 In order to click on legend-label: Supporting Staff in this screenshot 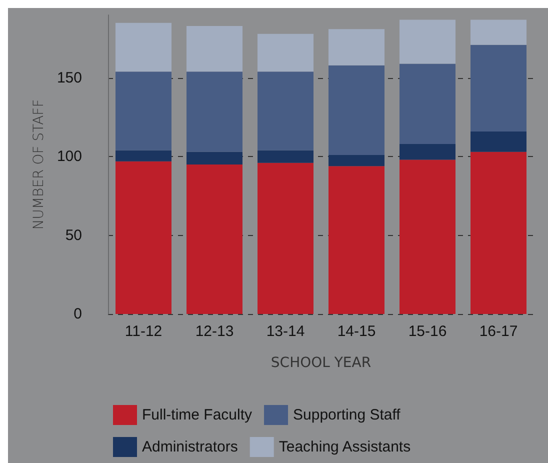, I will do `click(347, 415)`.